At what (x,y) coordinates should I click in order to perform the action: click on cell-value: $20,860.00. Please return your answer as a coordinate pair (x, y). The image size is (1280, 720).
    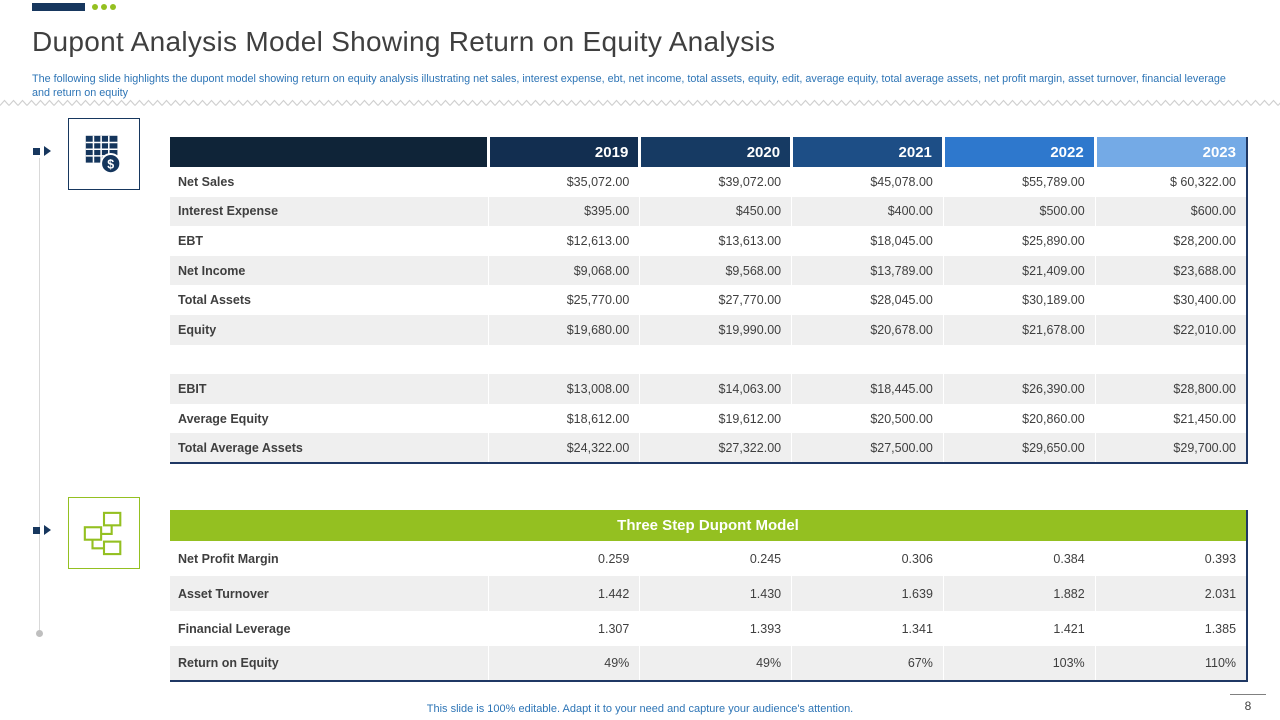
    Looking at the image, I should click on (1019, 418).